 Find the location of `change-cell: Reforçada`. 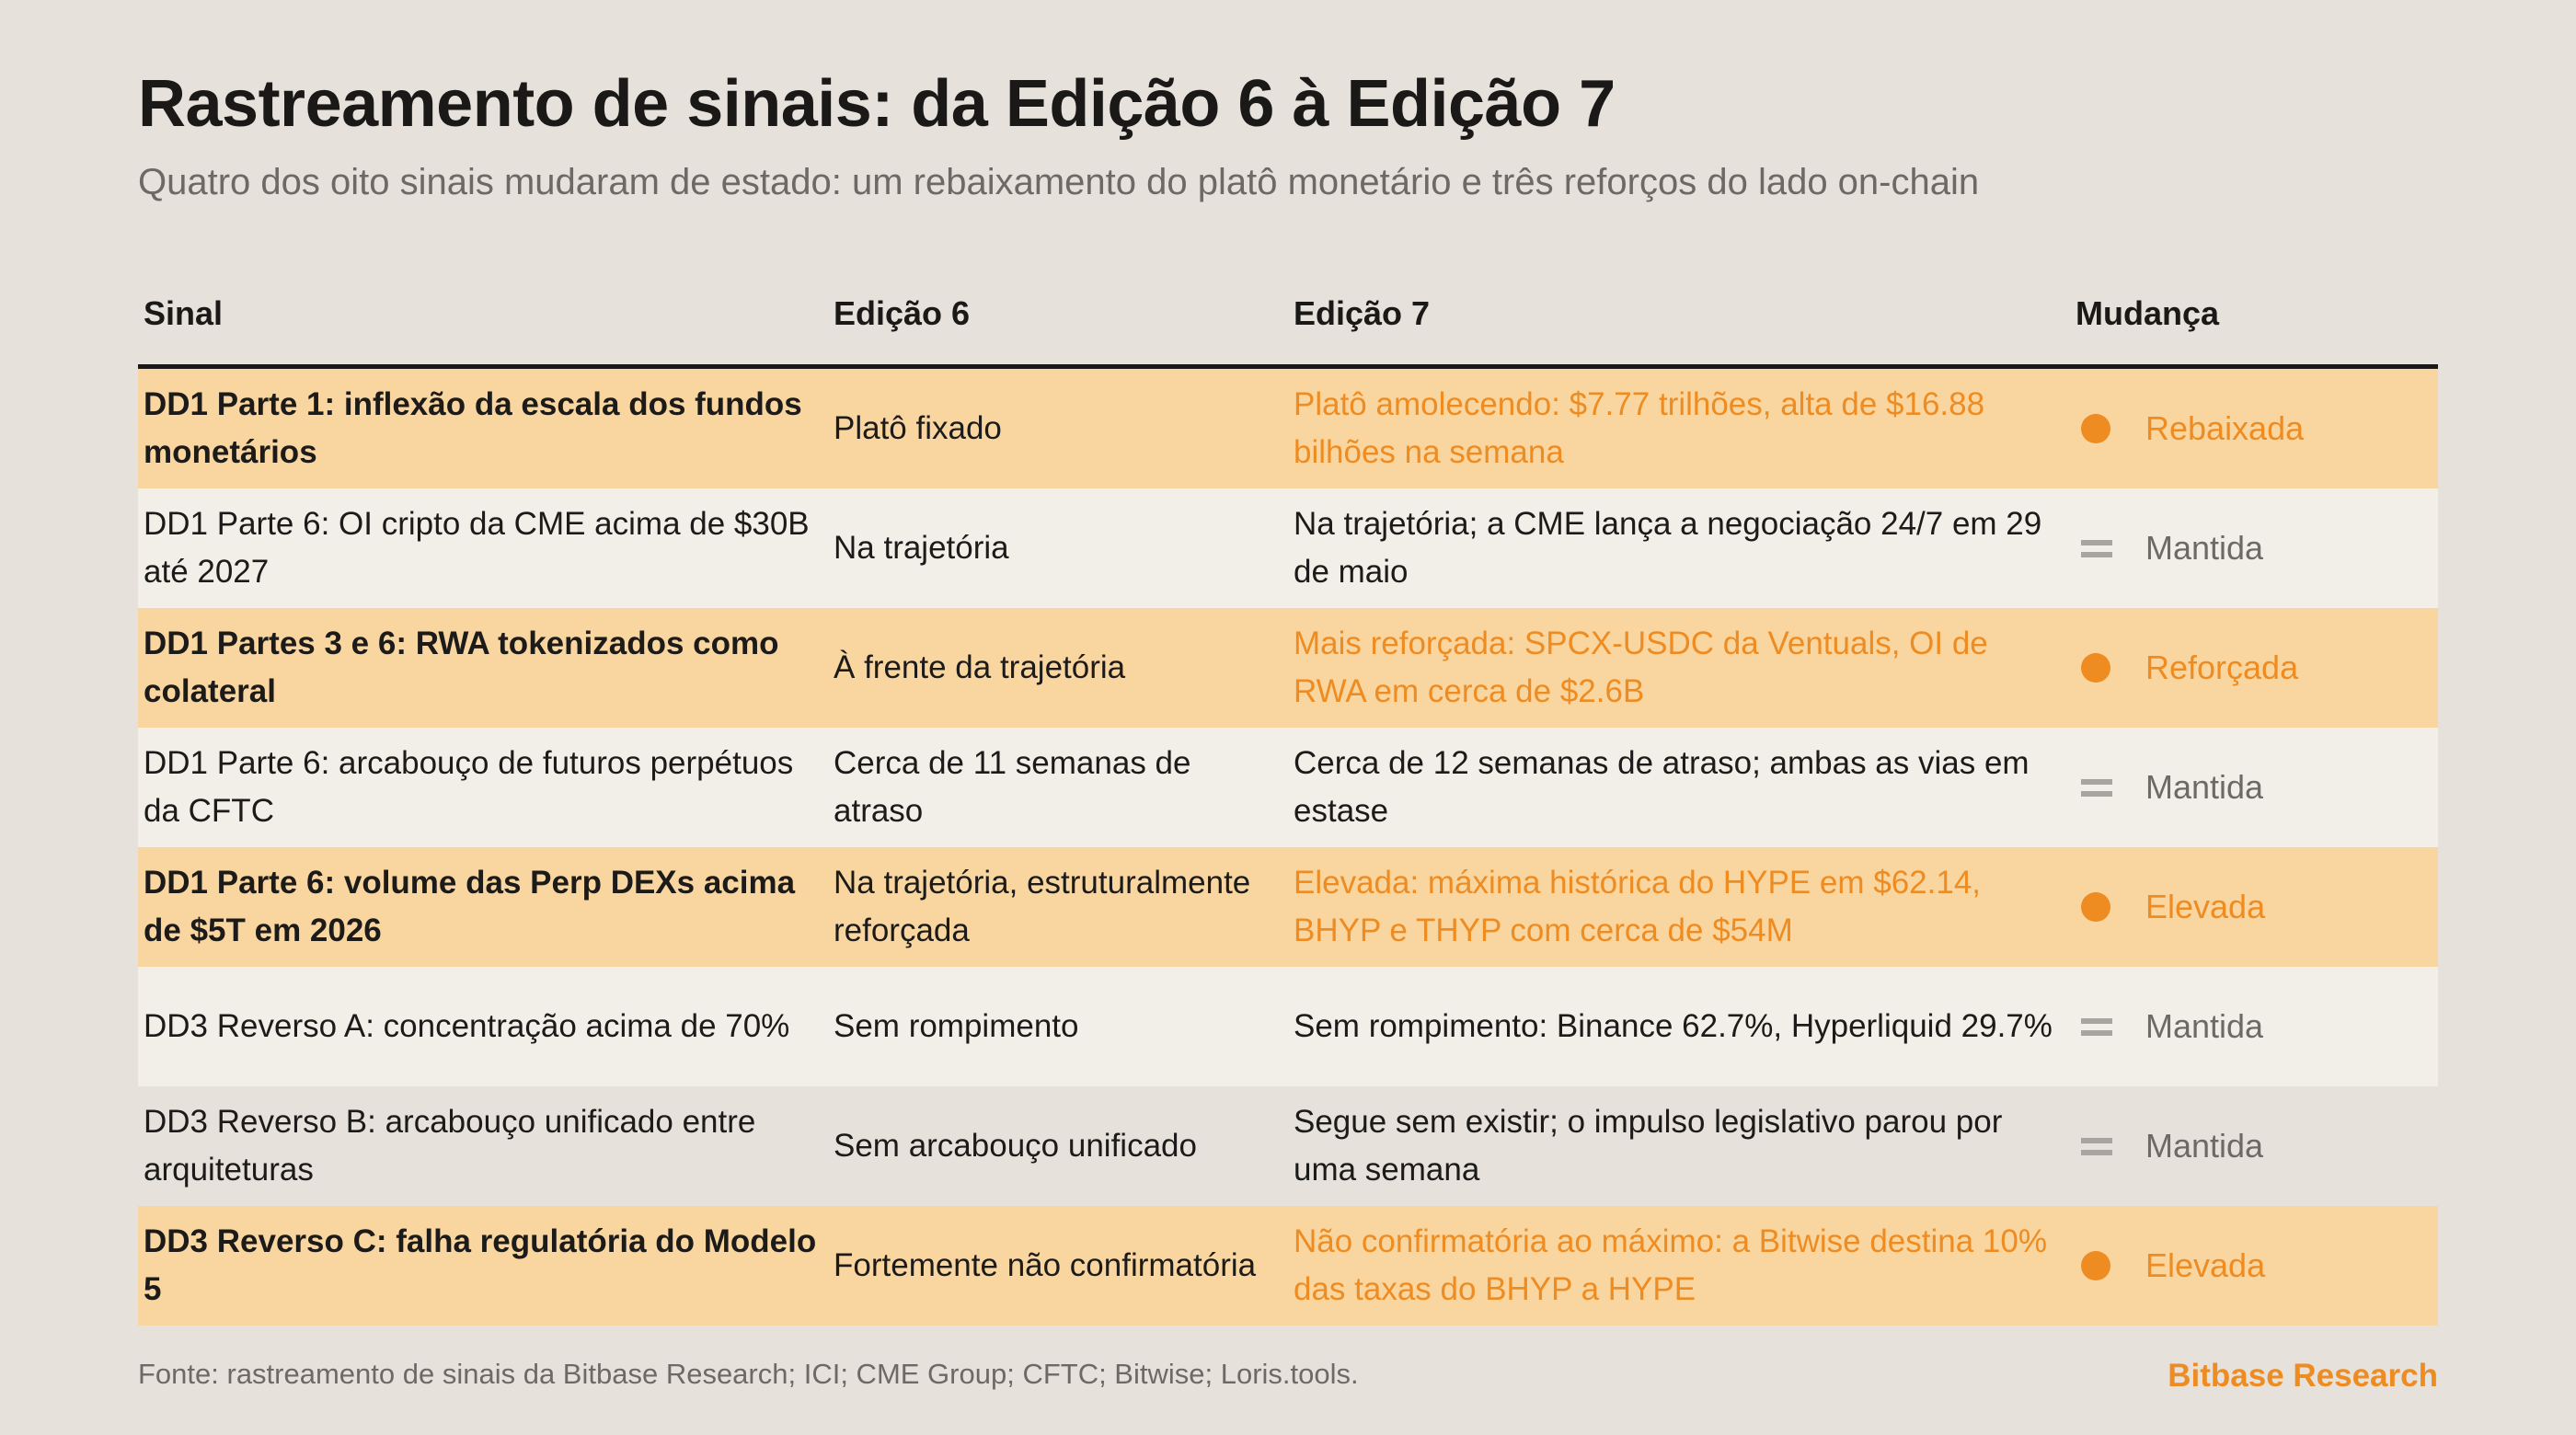

change-cell: Reforçada is located at coordinates (2254, 668).